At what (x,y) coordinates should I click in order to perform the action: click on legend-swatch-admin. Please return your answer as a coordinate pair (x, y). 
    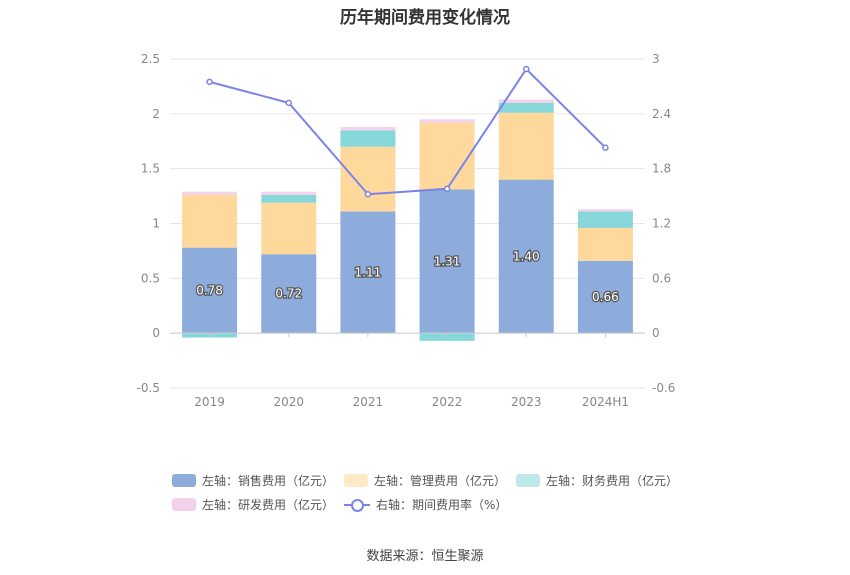
    Looking at the image, I should click on (356, 480).